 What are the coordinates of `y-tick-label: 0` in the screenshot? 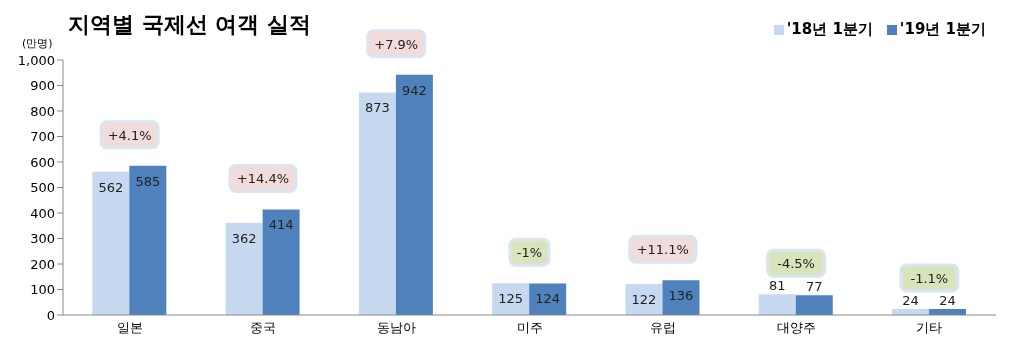 It's located at (50, 315).